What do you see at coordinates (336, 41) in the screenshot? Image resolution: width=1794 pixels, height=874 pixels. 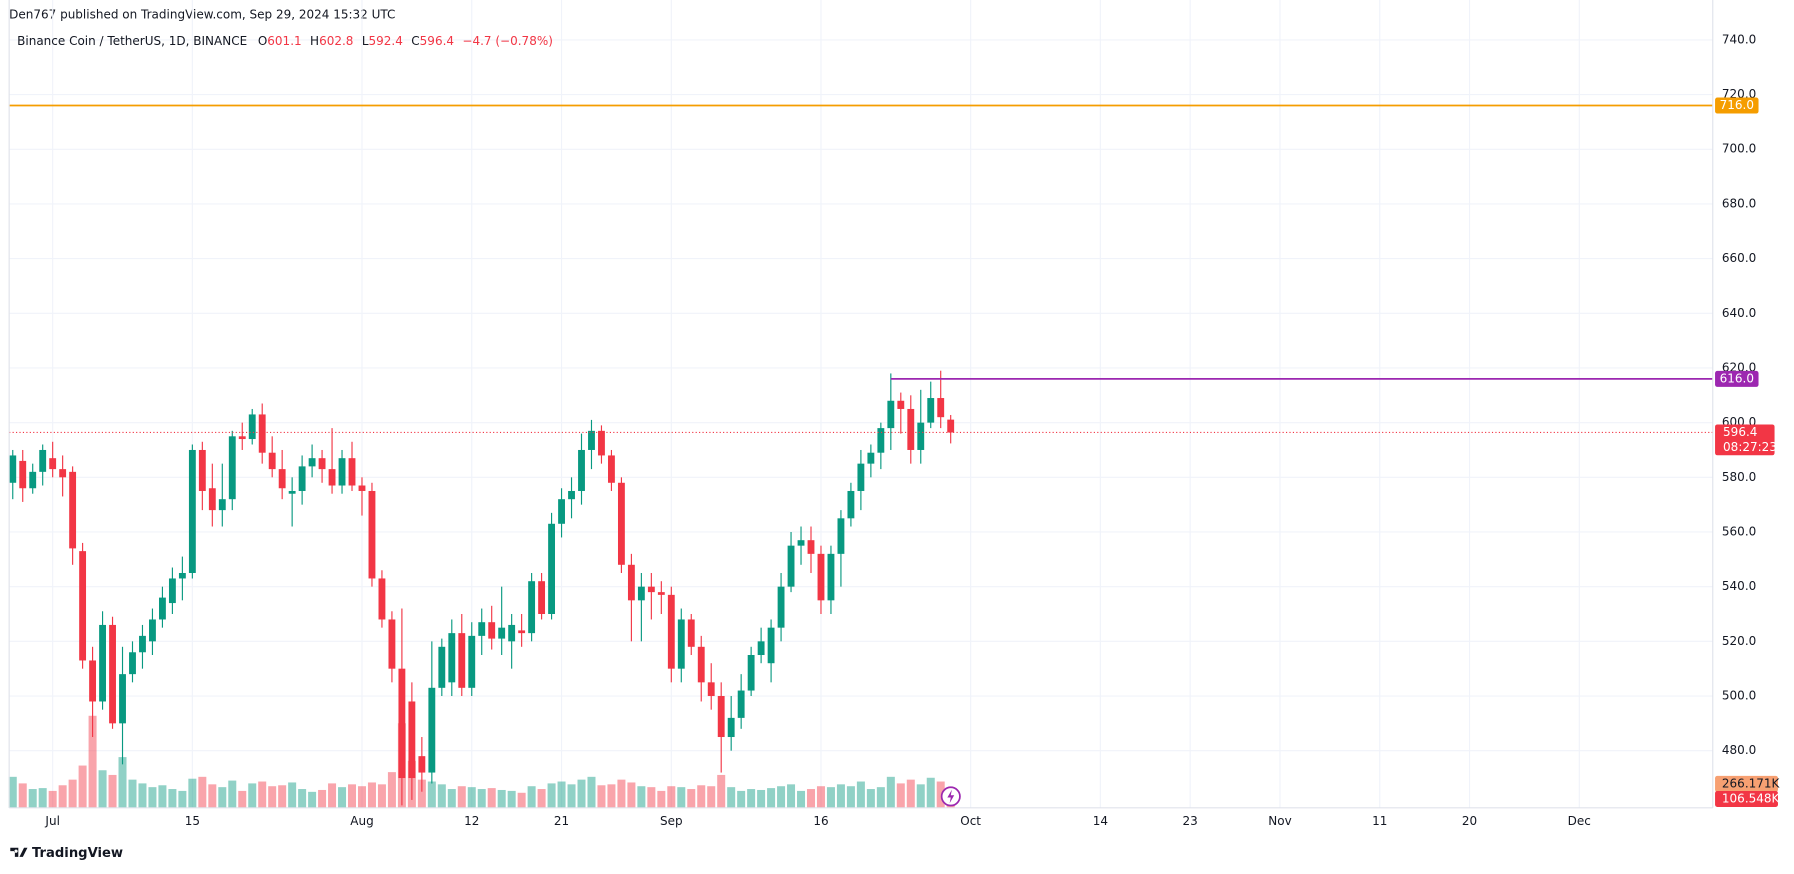 I see `ohlc-value: 602.8` at bounding box center [336, 41].